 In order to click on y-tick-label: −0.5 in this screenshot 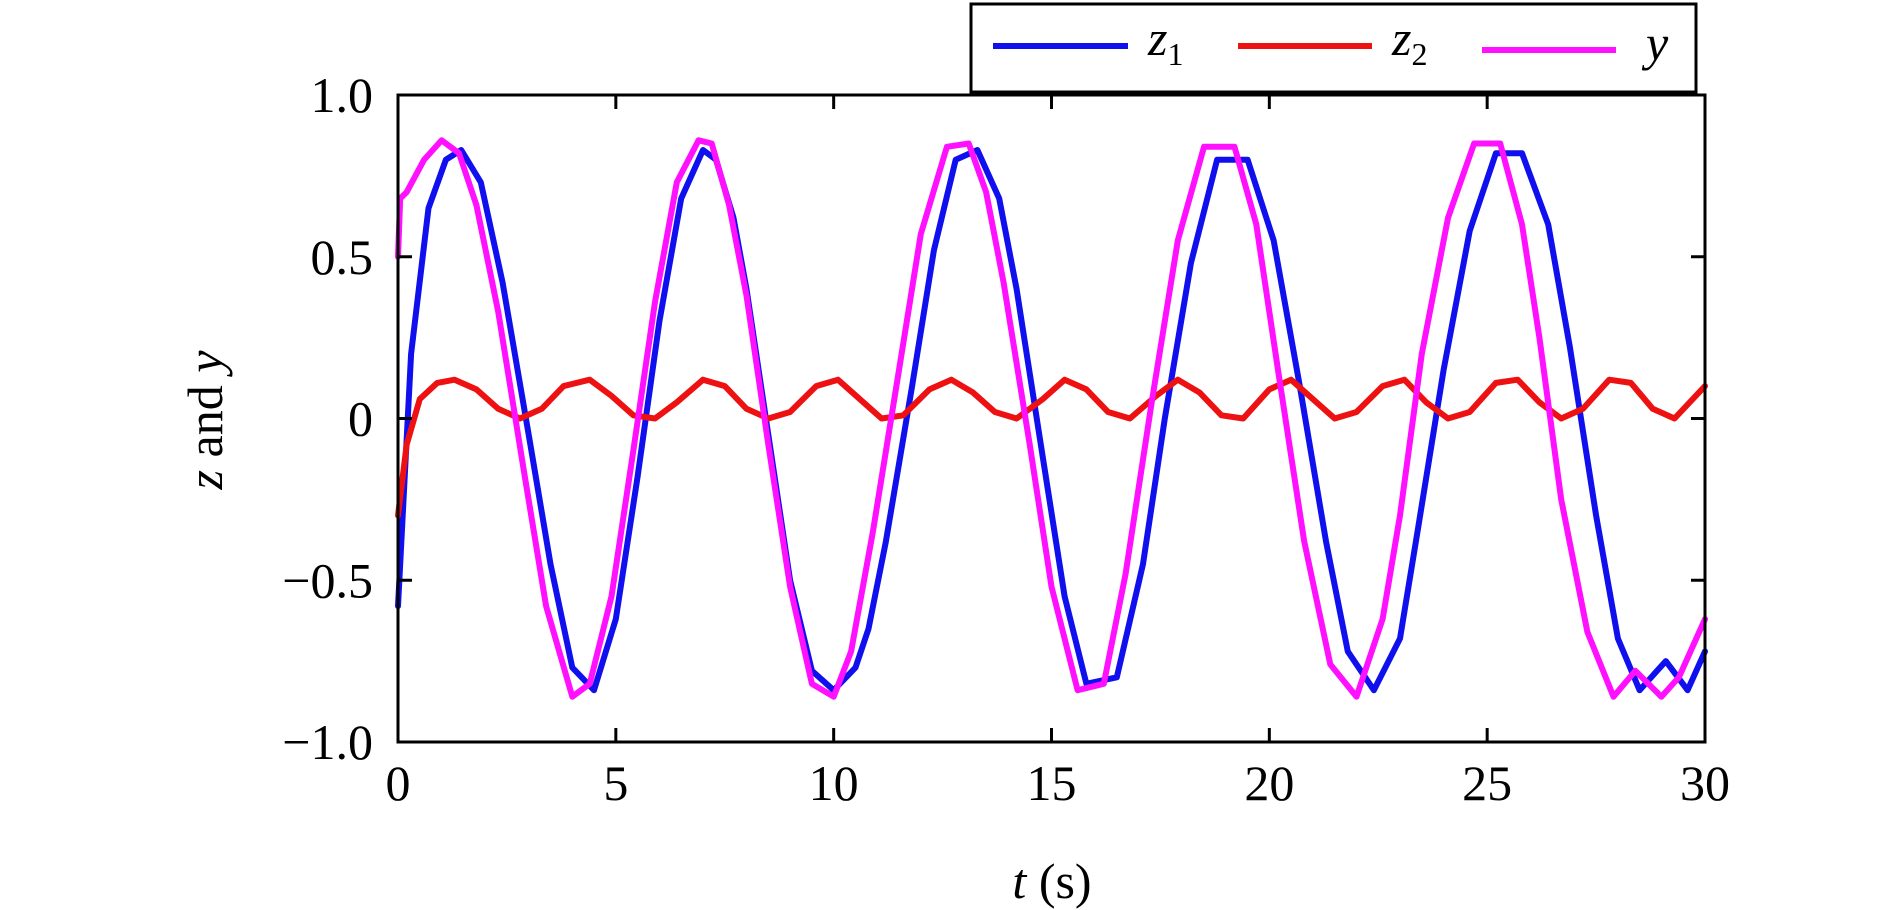, I will do `click(327, 580)`.